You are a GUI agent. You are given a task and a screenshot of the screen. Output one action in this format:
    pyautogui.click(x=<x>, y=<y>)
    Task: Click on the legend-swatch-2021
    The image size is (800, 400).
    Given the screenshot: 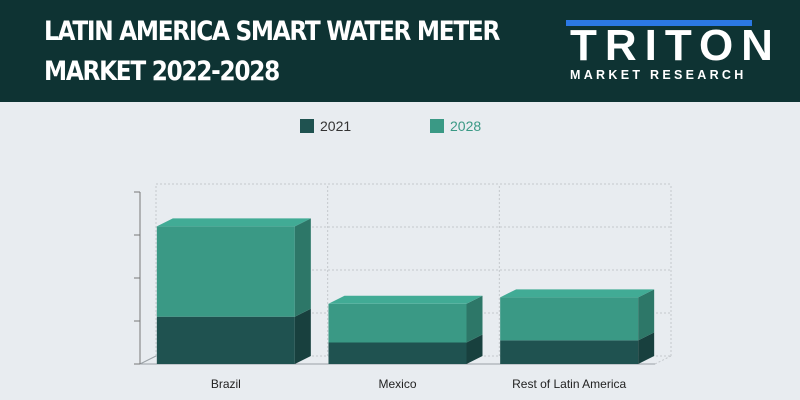 What is the action you would take?
    pyautogui.click(x=307, y=126)
    